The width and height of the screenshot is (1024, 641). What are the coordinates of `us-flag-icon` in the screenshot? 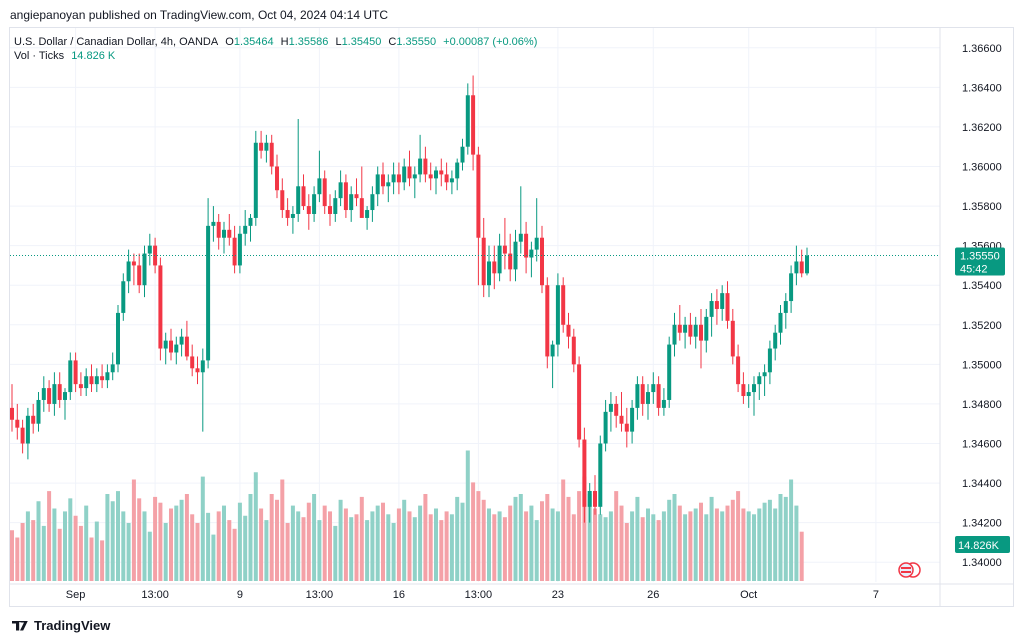 It's located at (906, 570).